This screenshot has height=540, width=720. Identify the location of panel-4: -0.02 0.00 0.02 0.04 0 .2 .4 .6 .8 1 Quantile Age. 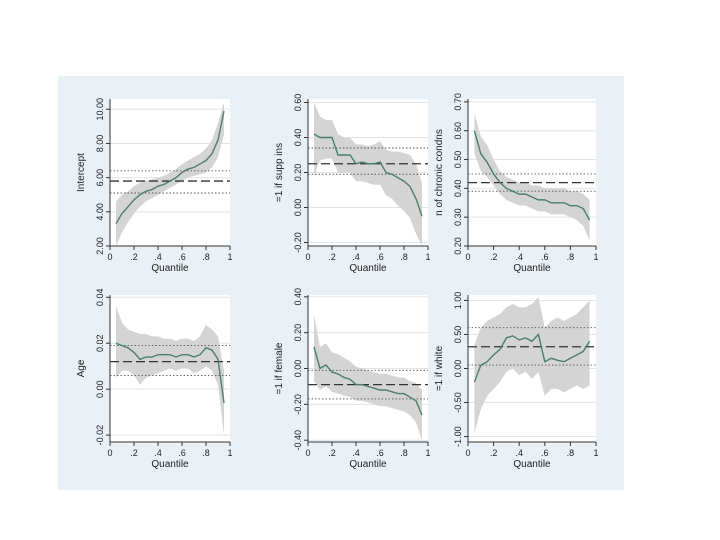
(154, 379).